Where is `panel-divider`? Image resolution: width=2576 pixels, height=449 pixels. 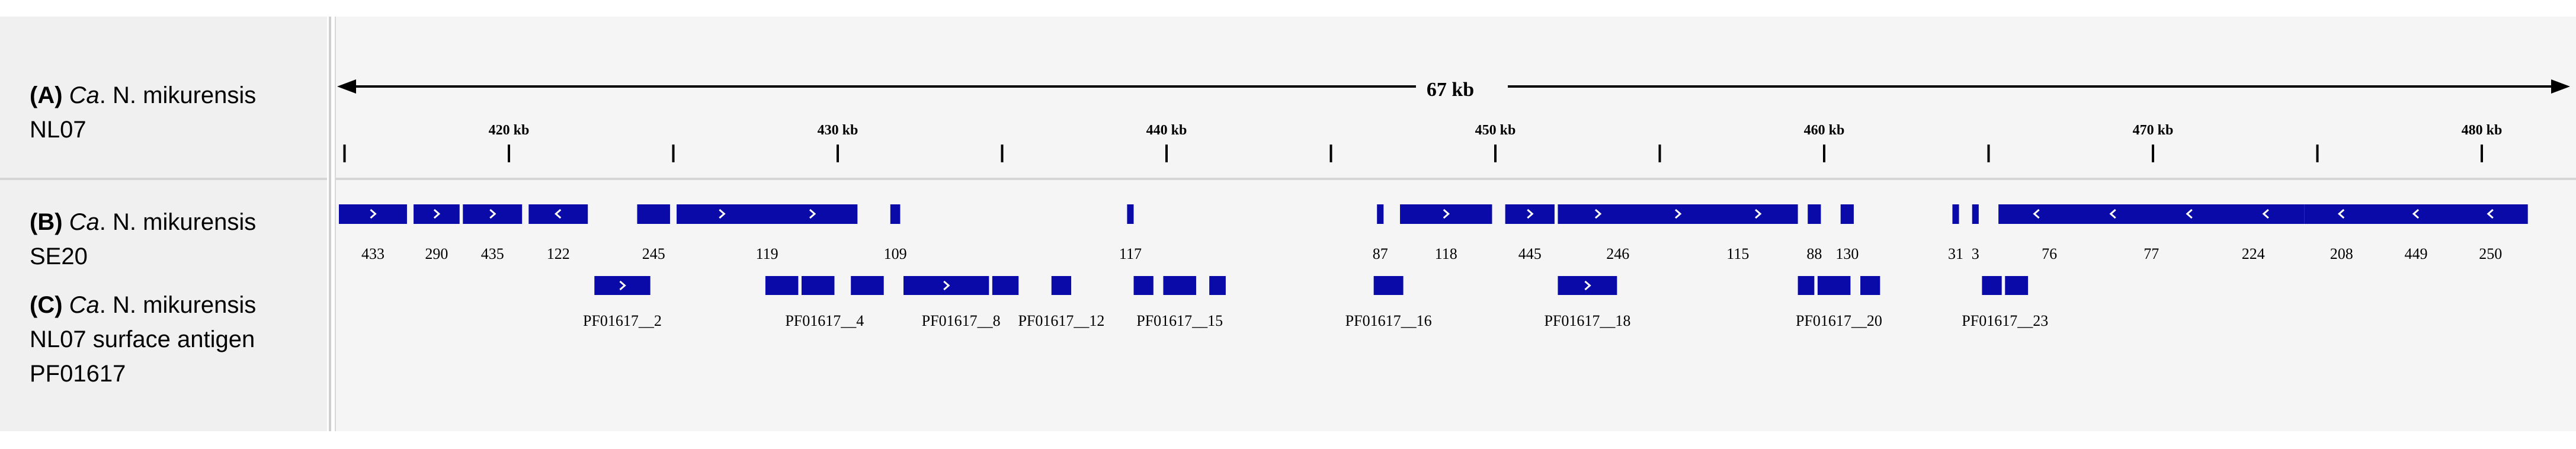
panel-divider is located at coordinates (330, 224).